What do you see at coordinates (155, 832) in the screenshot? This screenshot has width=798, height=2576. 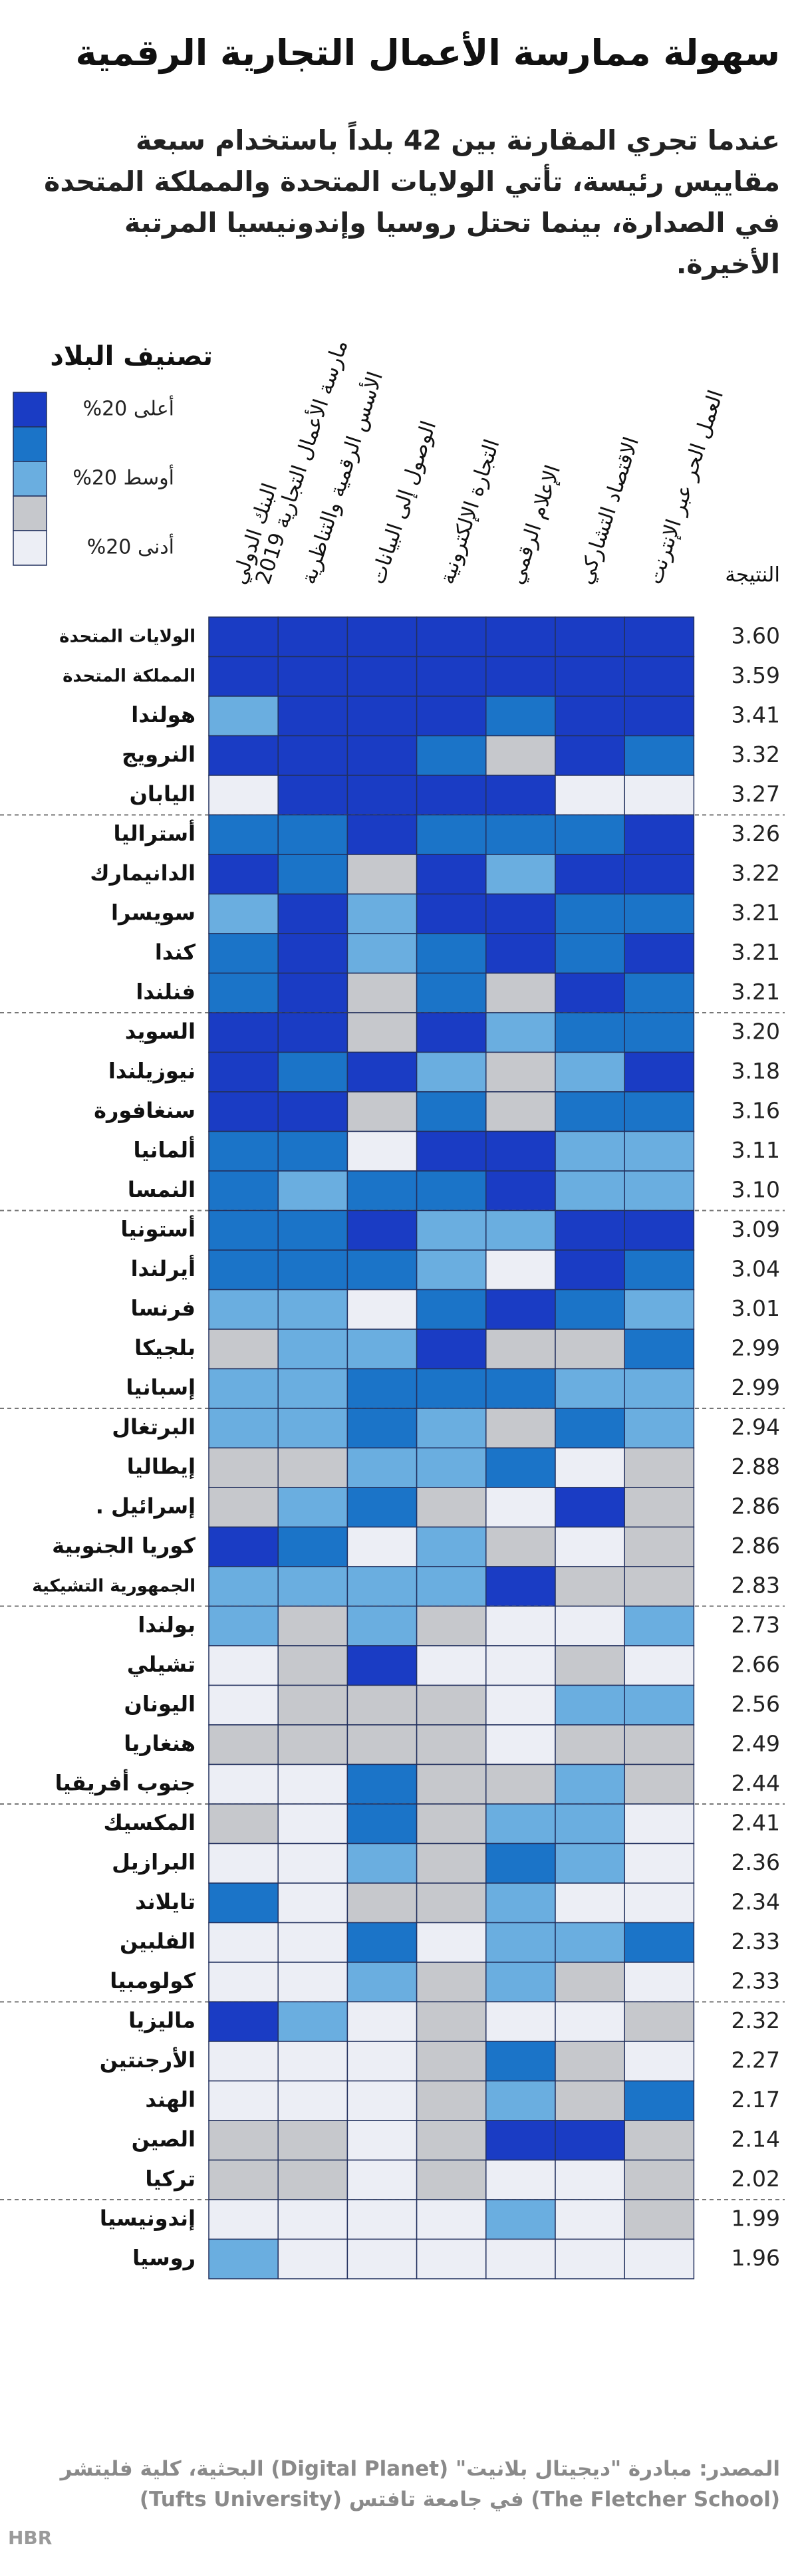 I see `country-name: أستراليا` at bounding box center [155, 832].